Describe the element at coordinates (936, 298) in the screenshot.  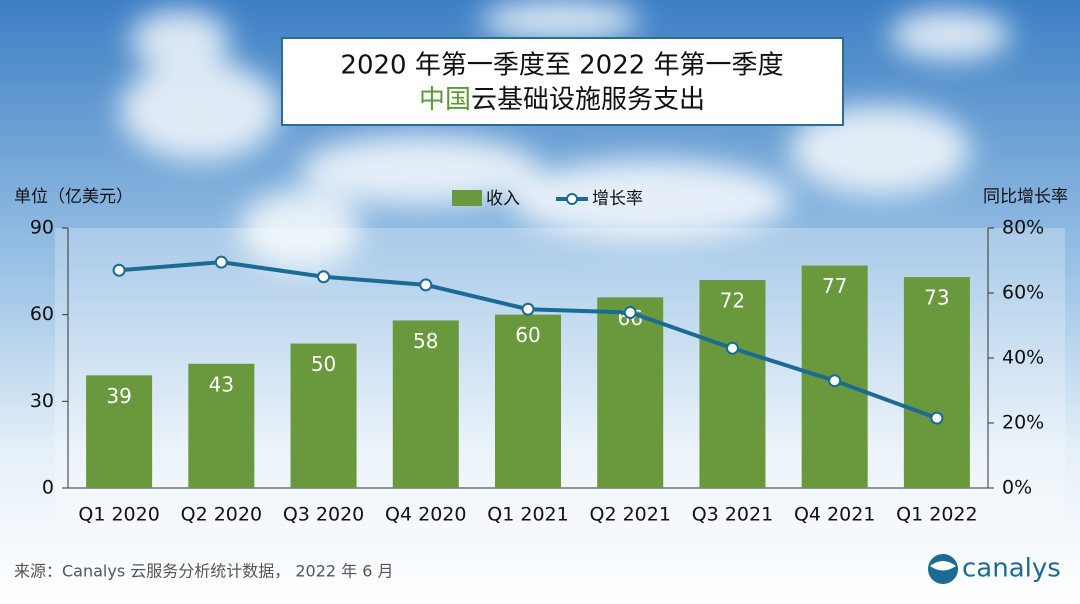
I see `data-label: 73` at that location.